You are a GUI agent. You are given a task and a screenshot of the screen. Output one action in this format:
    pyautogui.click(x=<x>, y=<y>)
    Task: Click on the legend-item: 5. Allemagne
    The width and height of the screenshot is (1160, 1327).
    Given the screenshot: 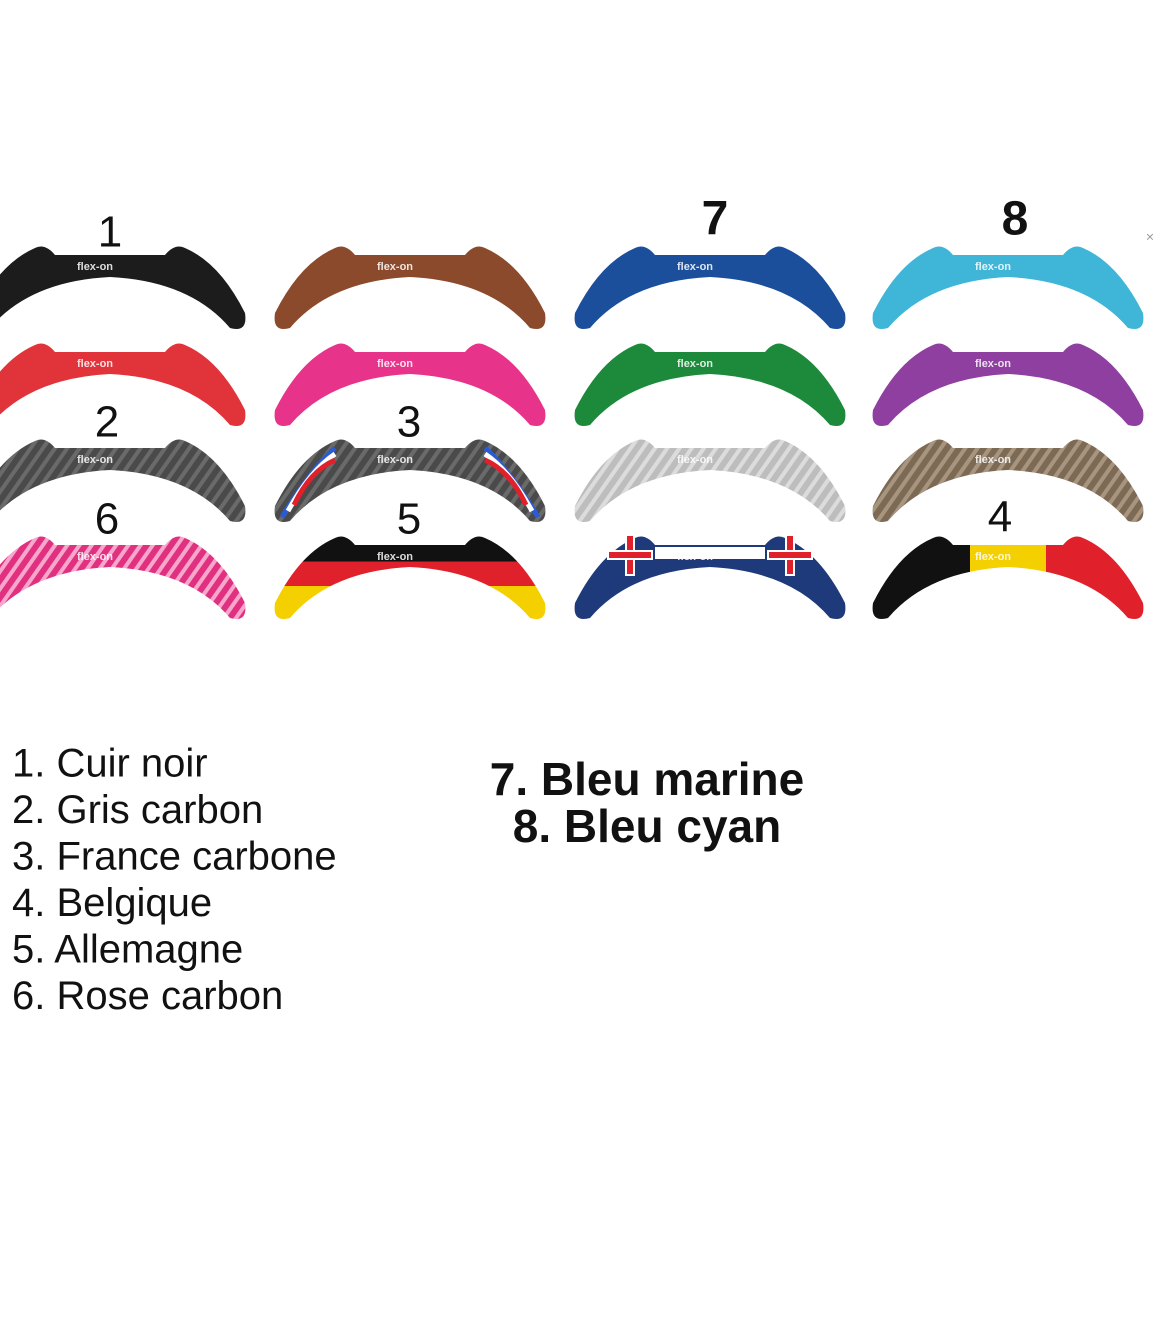 What is the action you would take?
    pyautogui.click(x=127, y=950)
    